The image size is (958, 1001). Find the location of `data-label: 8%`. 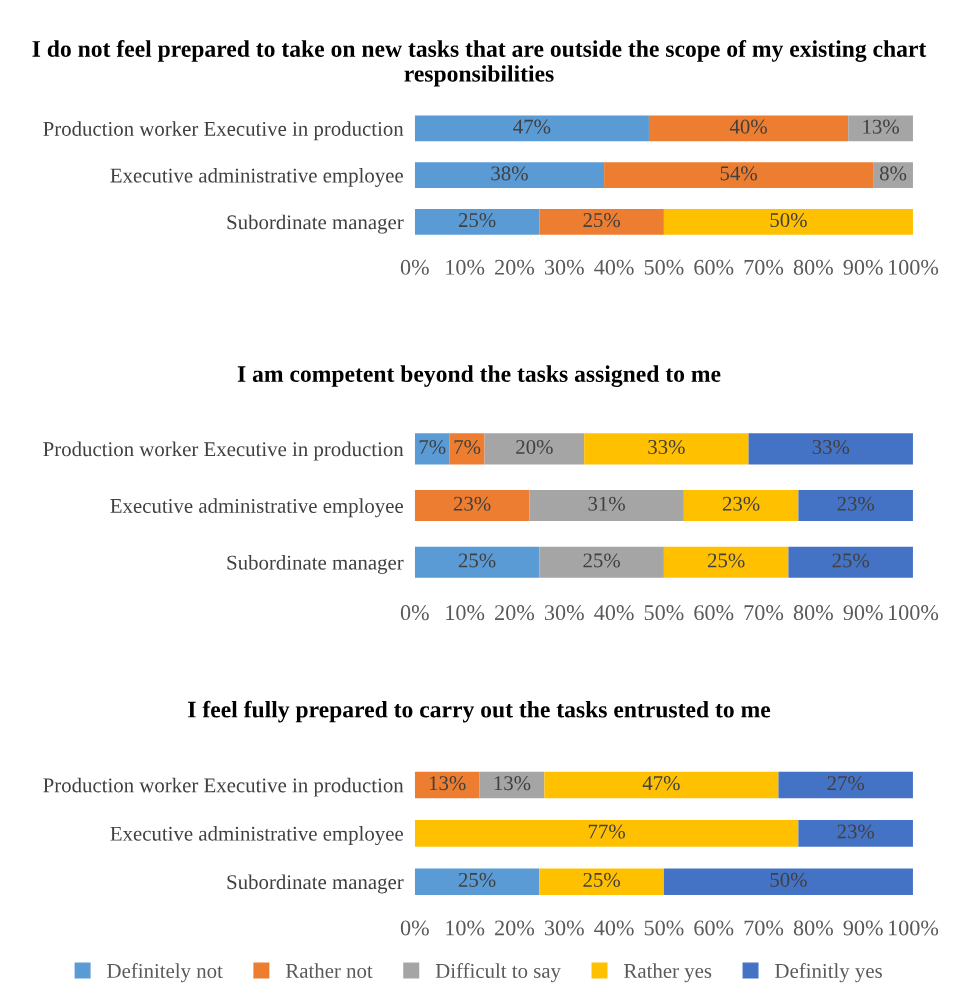

data-label: 8% is located at coordinates (893, 173).